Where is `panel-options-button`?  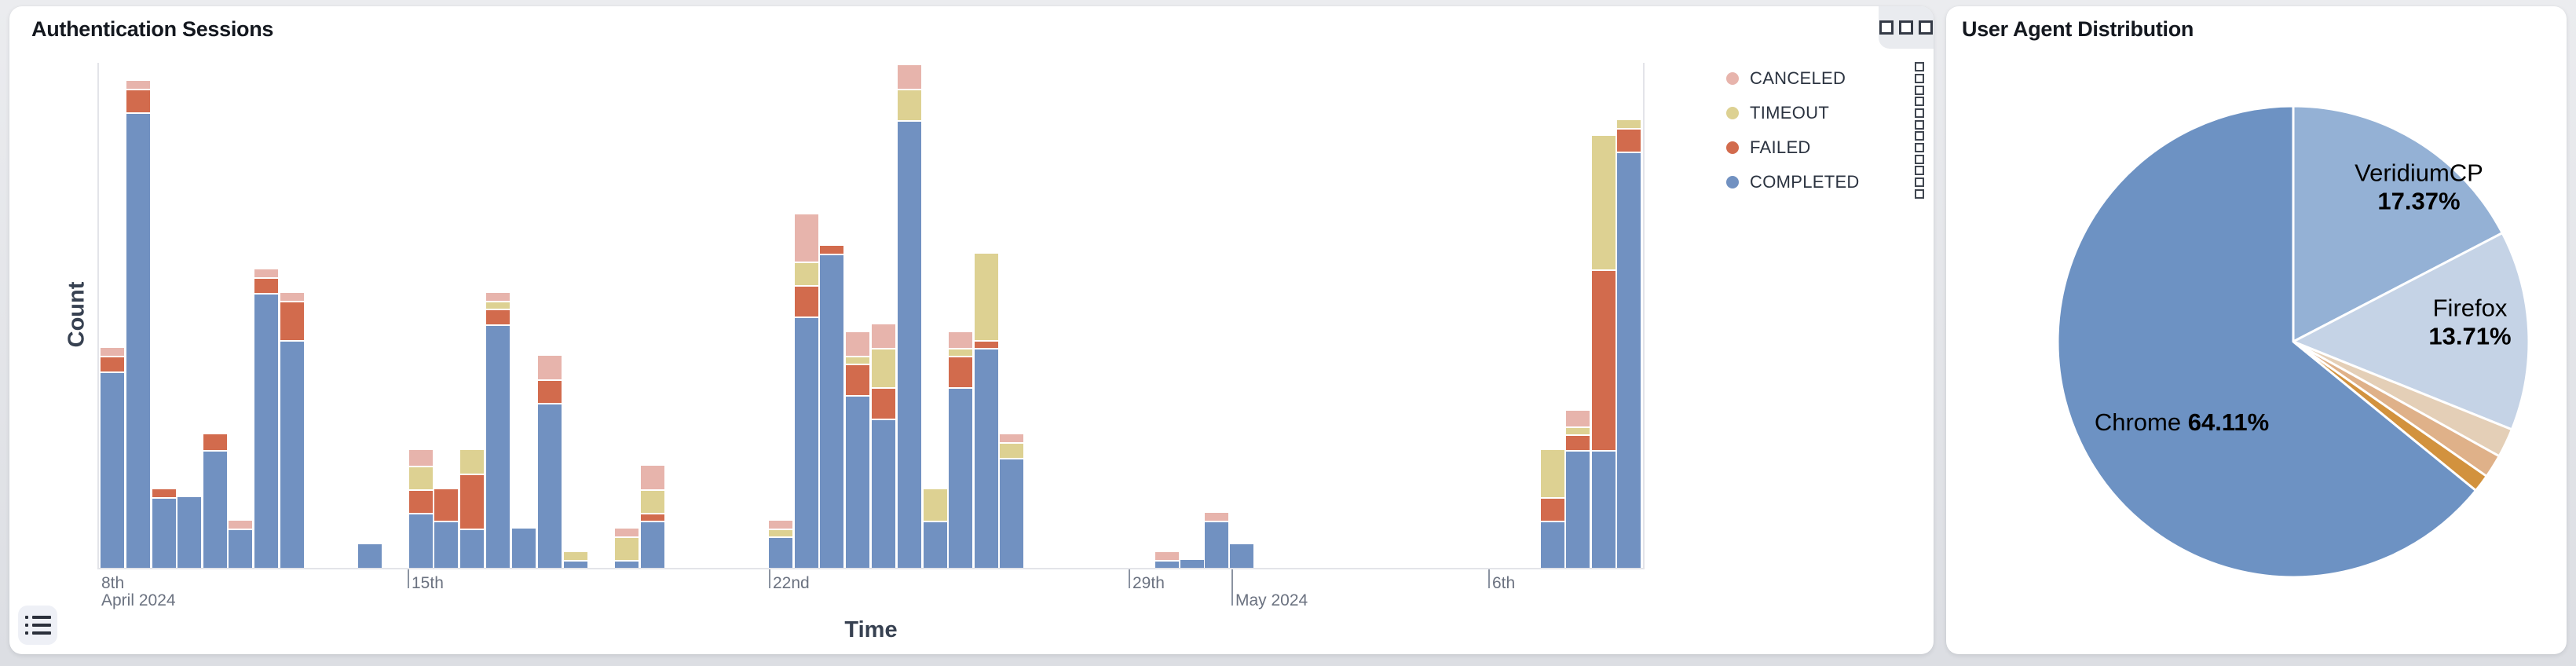 panel-options-button is located at coordinates (1906, 27).